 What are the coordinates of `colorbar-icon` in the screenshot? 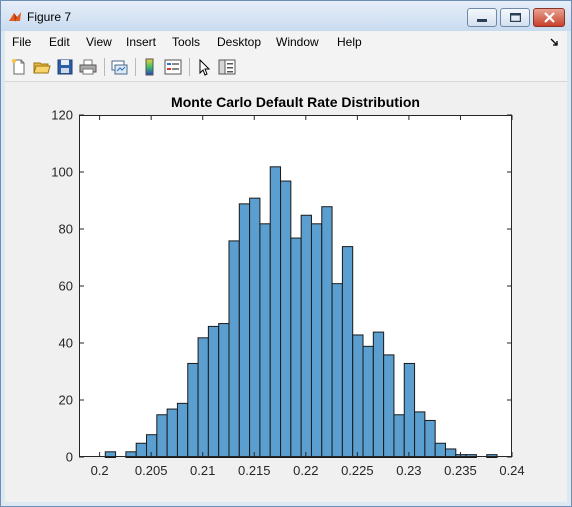 It's located at (150, 67).